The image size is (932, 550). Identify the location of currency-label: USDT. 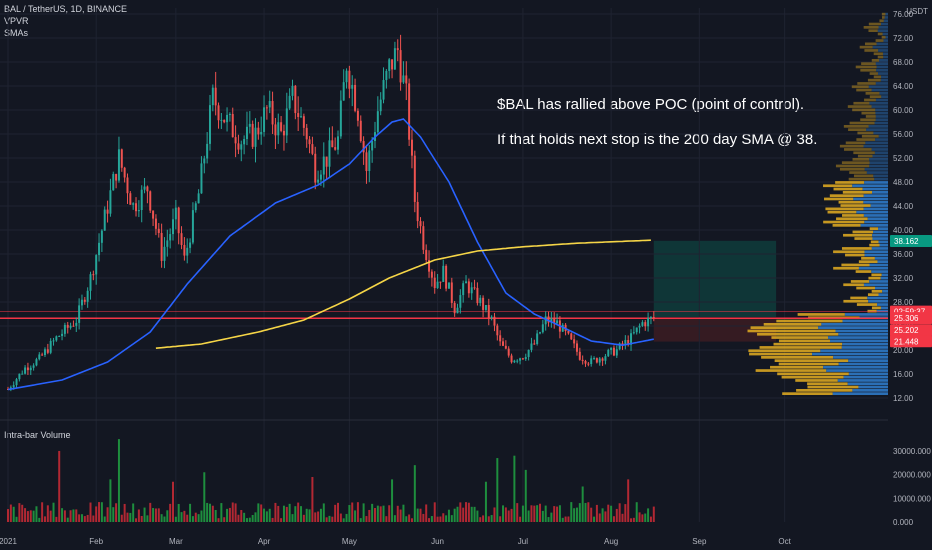
(917, 11).